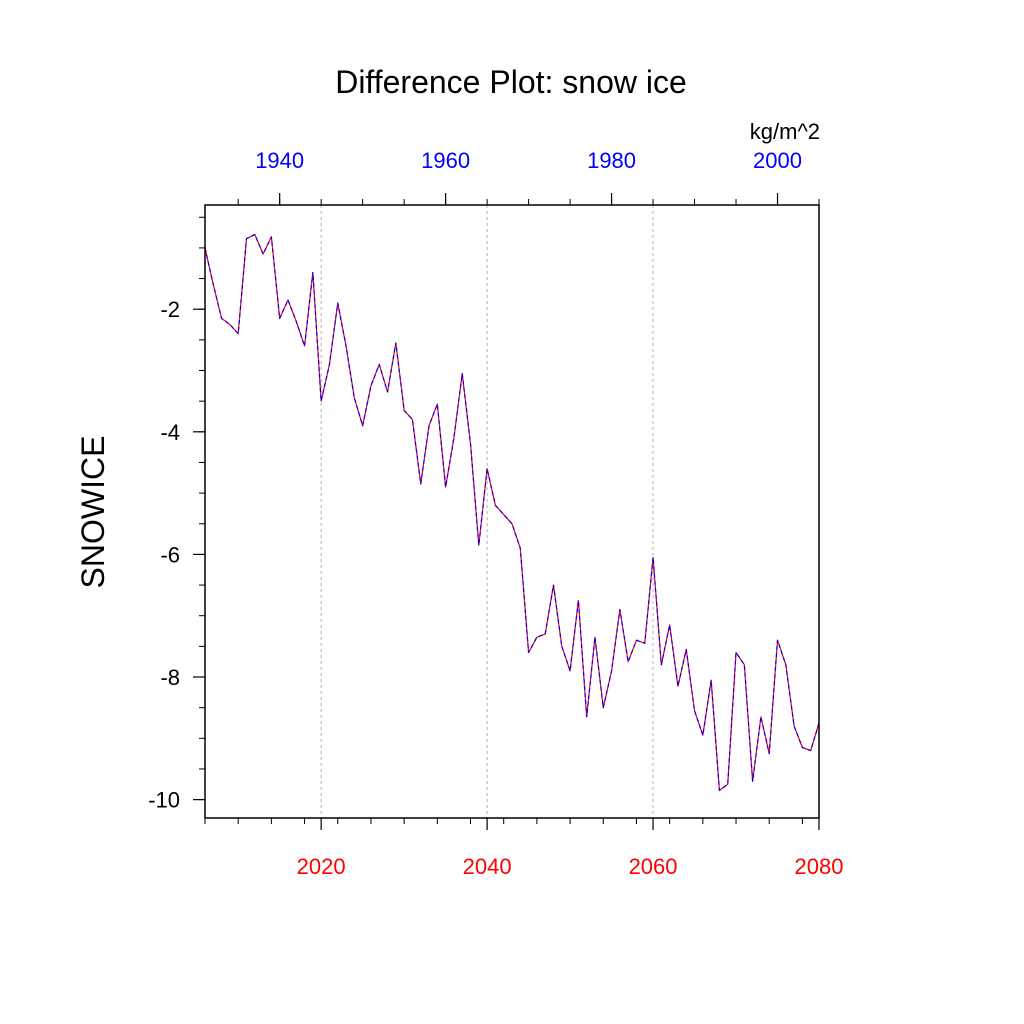 The image size is (1024, 1024). Describe the element at coordinates (785, 131) in the screenshot. I see `units-label: kg/m^2` at that location.